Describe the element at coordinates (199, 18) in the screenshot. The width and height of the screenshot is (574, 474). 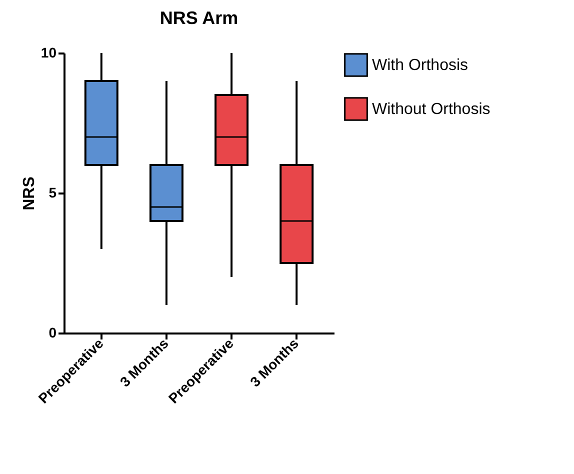
I see `chart-title: NRS Arm` at that location.